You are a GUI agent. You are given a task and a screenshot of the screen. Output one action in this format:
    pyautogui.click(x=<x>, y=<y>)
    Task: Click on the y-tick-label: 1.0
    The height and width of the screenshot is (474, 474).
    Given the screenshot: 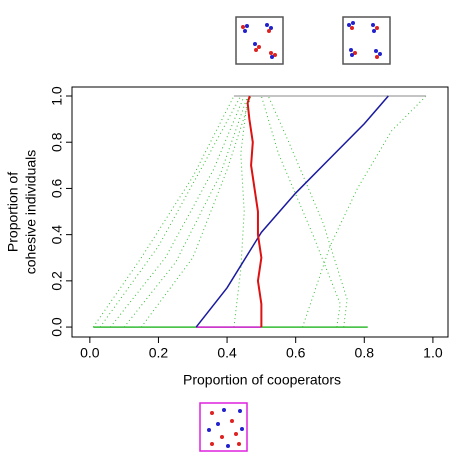 What is the action you would take?
    pyautogui.click(x=57, y=96)
    